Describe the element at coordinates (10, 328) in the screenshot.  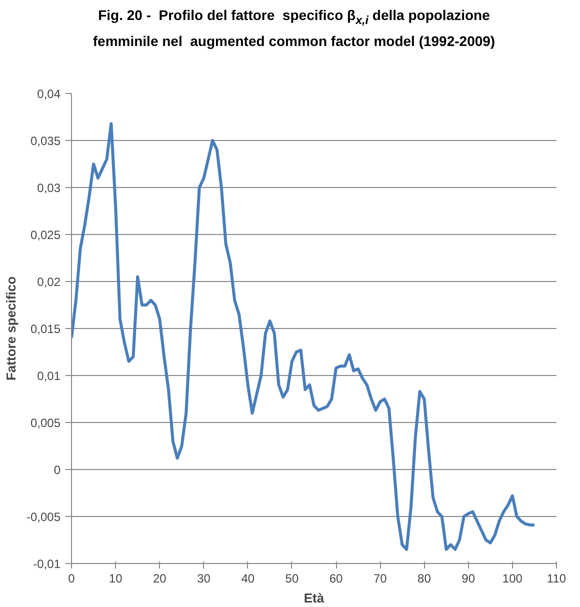
I see `y-axis-title: Fattore specifico` at that location.